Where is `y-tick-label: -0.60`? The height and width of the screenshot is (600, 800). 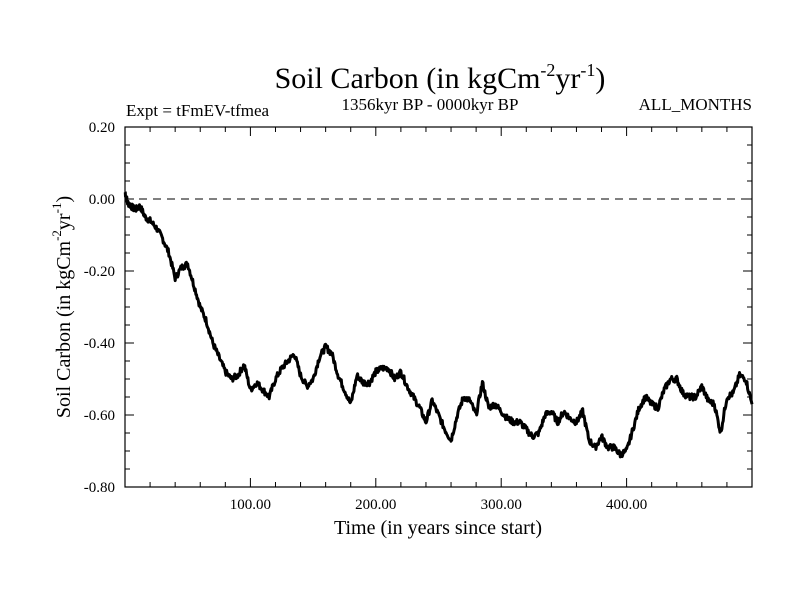 y-tick-label: -0.60 is located at coordinates (99, 416).